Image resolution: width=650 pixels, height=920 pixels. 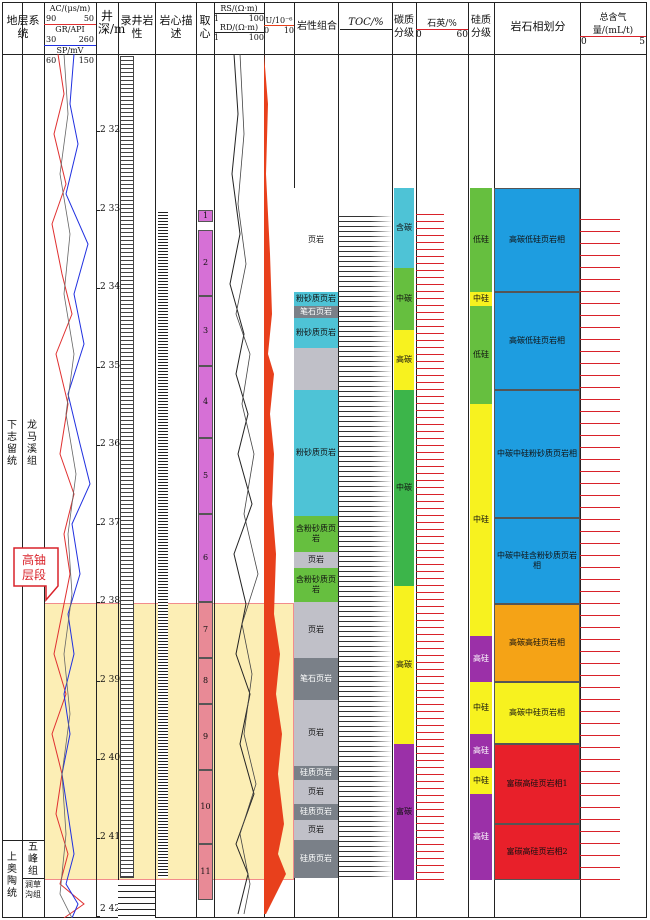 What do you see at coordinates (137, 27) in the screenshot?
I see `header-lithology: 录井岩性` at bounding box center [137, 27].